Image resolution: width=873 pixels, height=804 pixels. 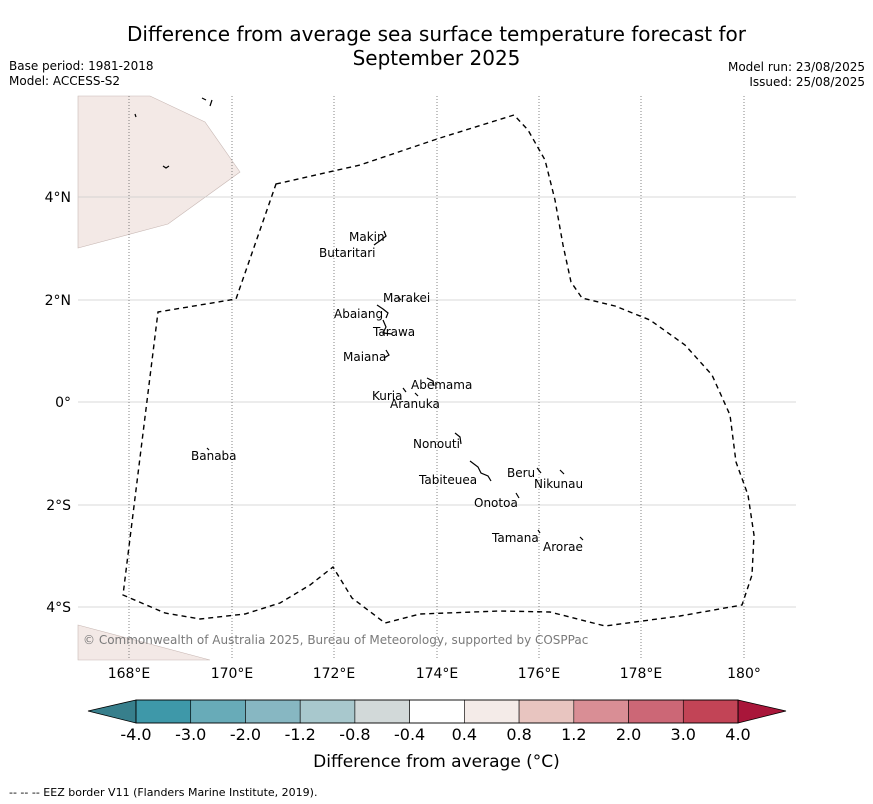 I want to click on colorbar-title: Difference from average (°C), so click(x=436, y=762).